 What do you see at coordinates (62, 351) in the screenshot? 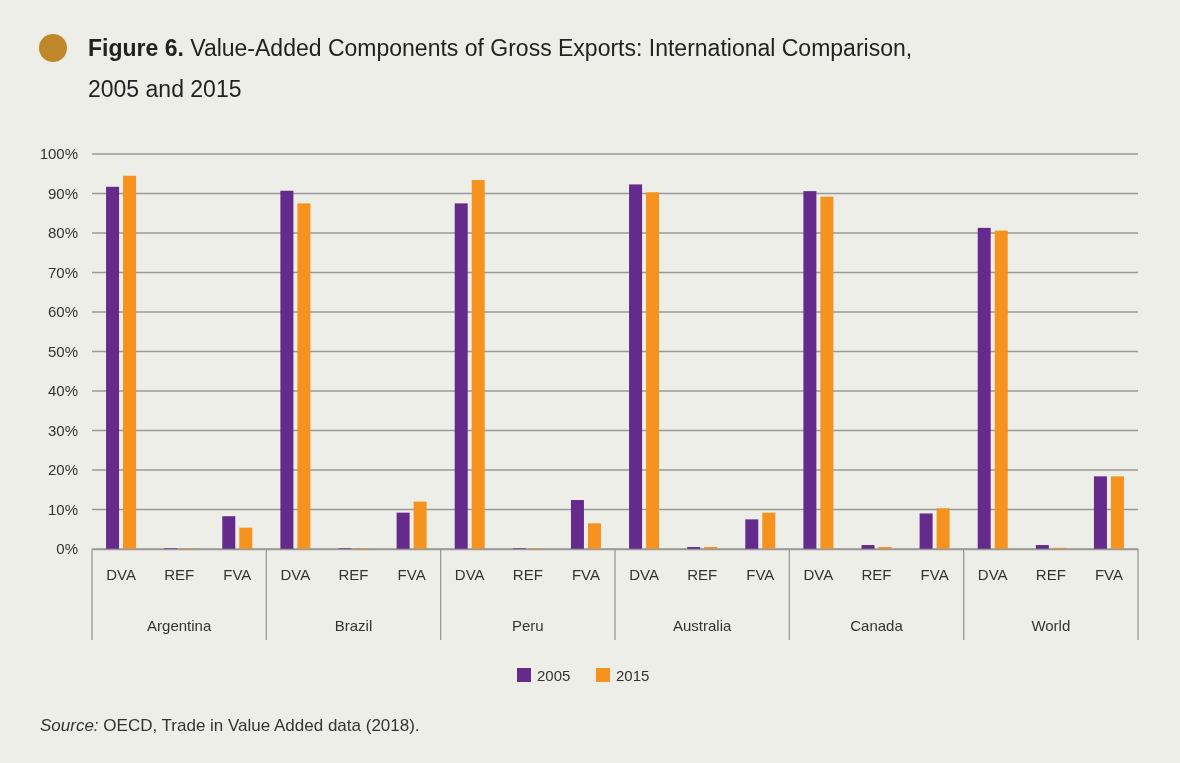
I see `y-tick-label: 50%` at bounding box center [62, 351].